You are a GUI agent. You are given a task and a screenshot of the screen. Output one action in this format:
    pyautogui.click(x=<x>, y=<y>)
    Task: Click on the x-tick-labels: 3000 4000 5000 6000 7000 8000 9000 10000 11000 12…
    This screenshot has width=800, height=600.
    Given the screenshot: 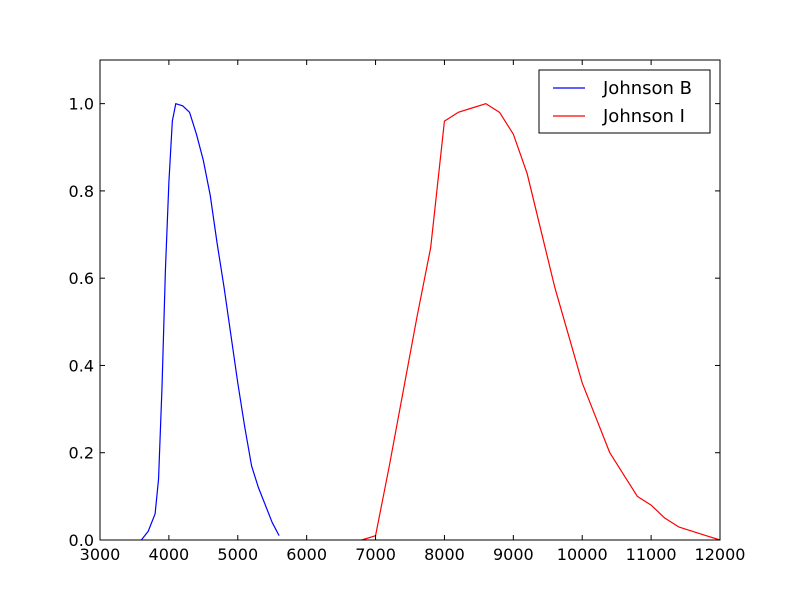 What is the action you would take?
    pyautogui.click(x=413, y=554)
    